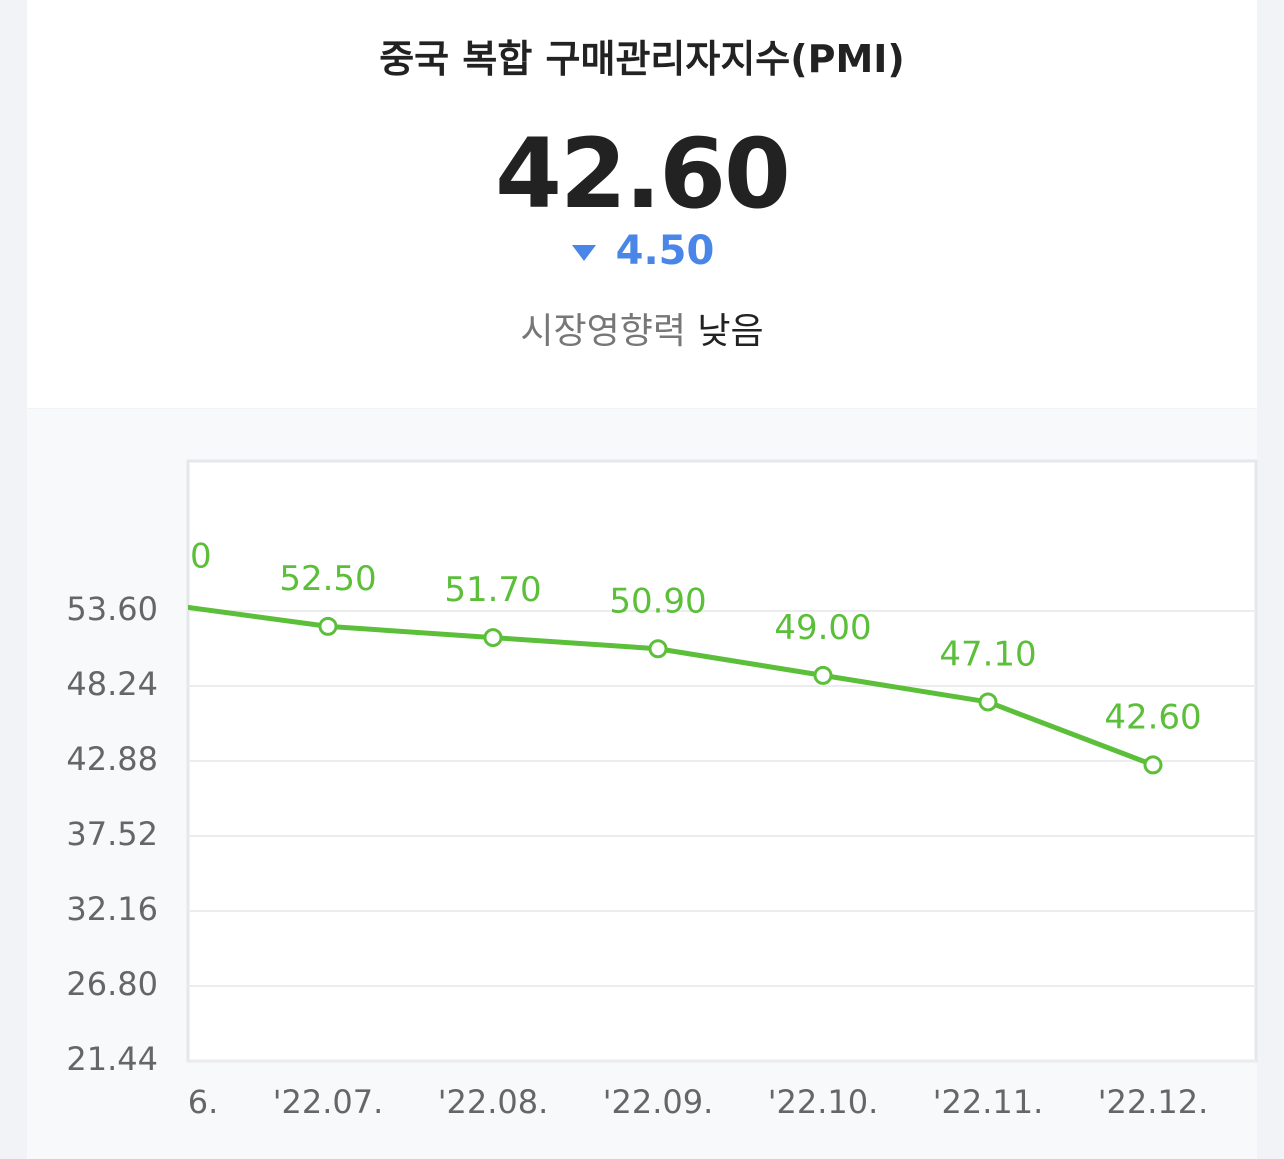 This screenshot has width=1284, height=1159. I want to click on value-label: 47.10, so click(987, 654).